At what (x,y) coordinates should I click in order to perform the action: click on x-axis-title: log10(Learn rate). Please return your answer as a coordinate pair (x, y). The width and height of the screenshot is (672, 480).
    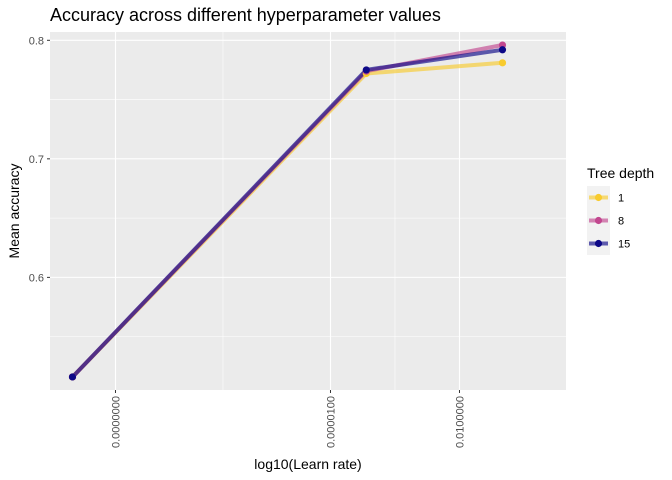
    Looking at the image, I should click on (307, 464).